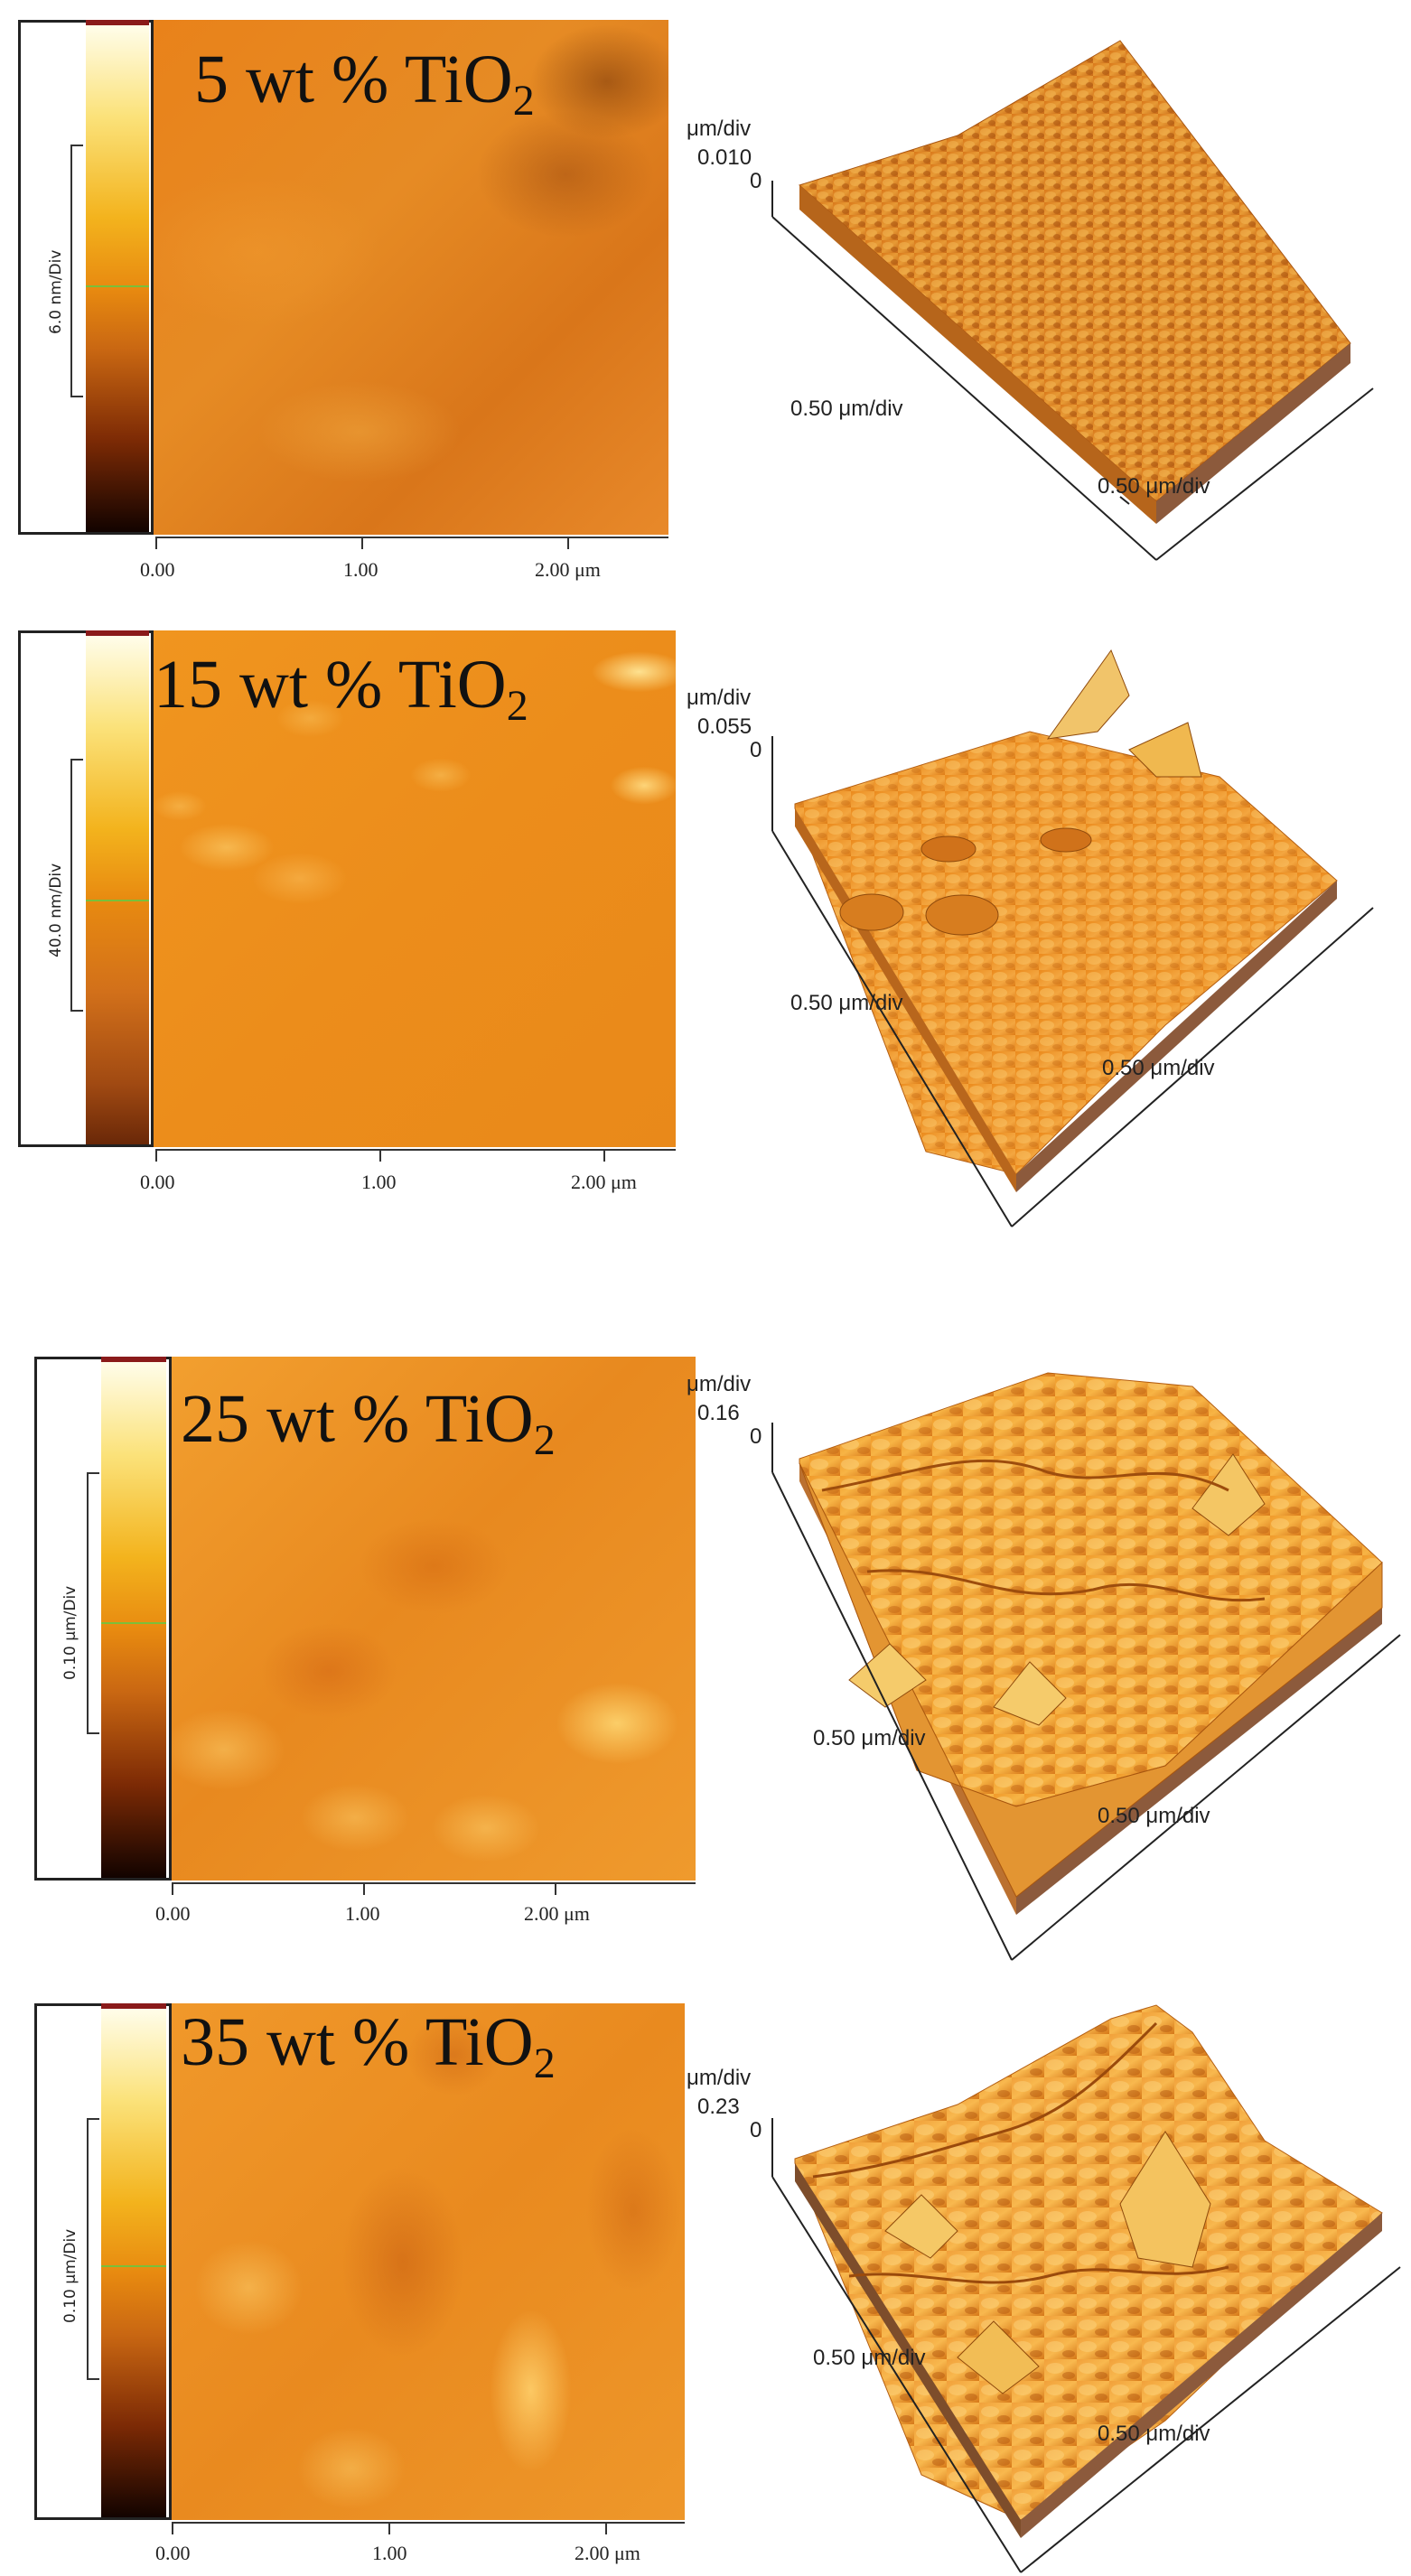 This screenshot has width=1411, height=2576. What do you see at coordinates (341, 688) in the screenshot?
I see `panel-title: 15 wt % TiO2` at bounding box center [341, 688].